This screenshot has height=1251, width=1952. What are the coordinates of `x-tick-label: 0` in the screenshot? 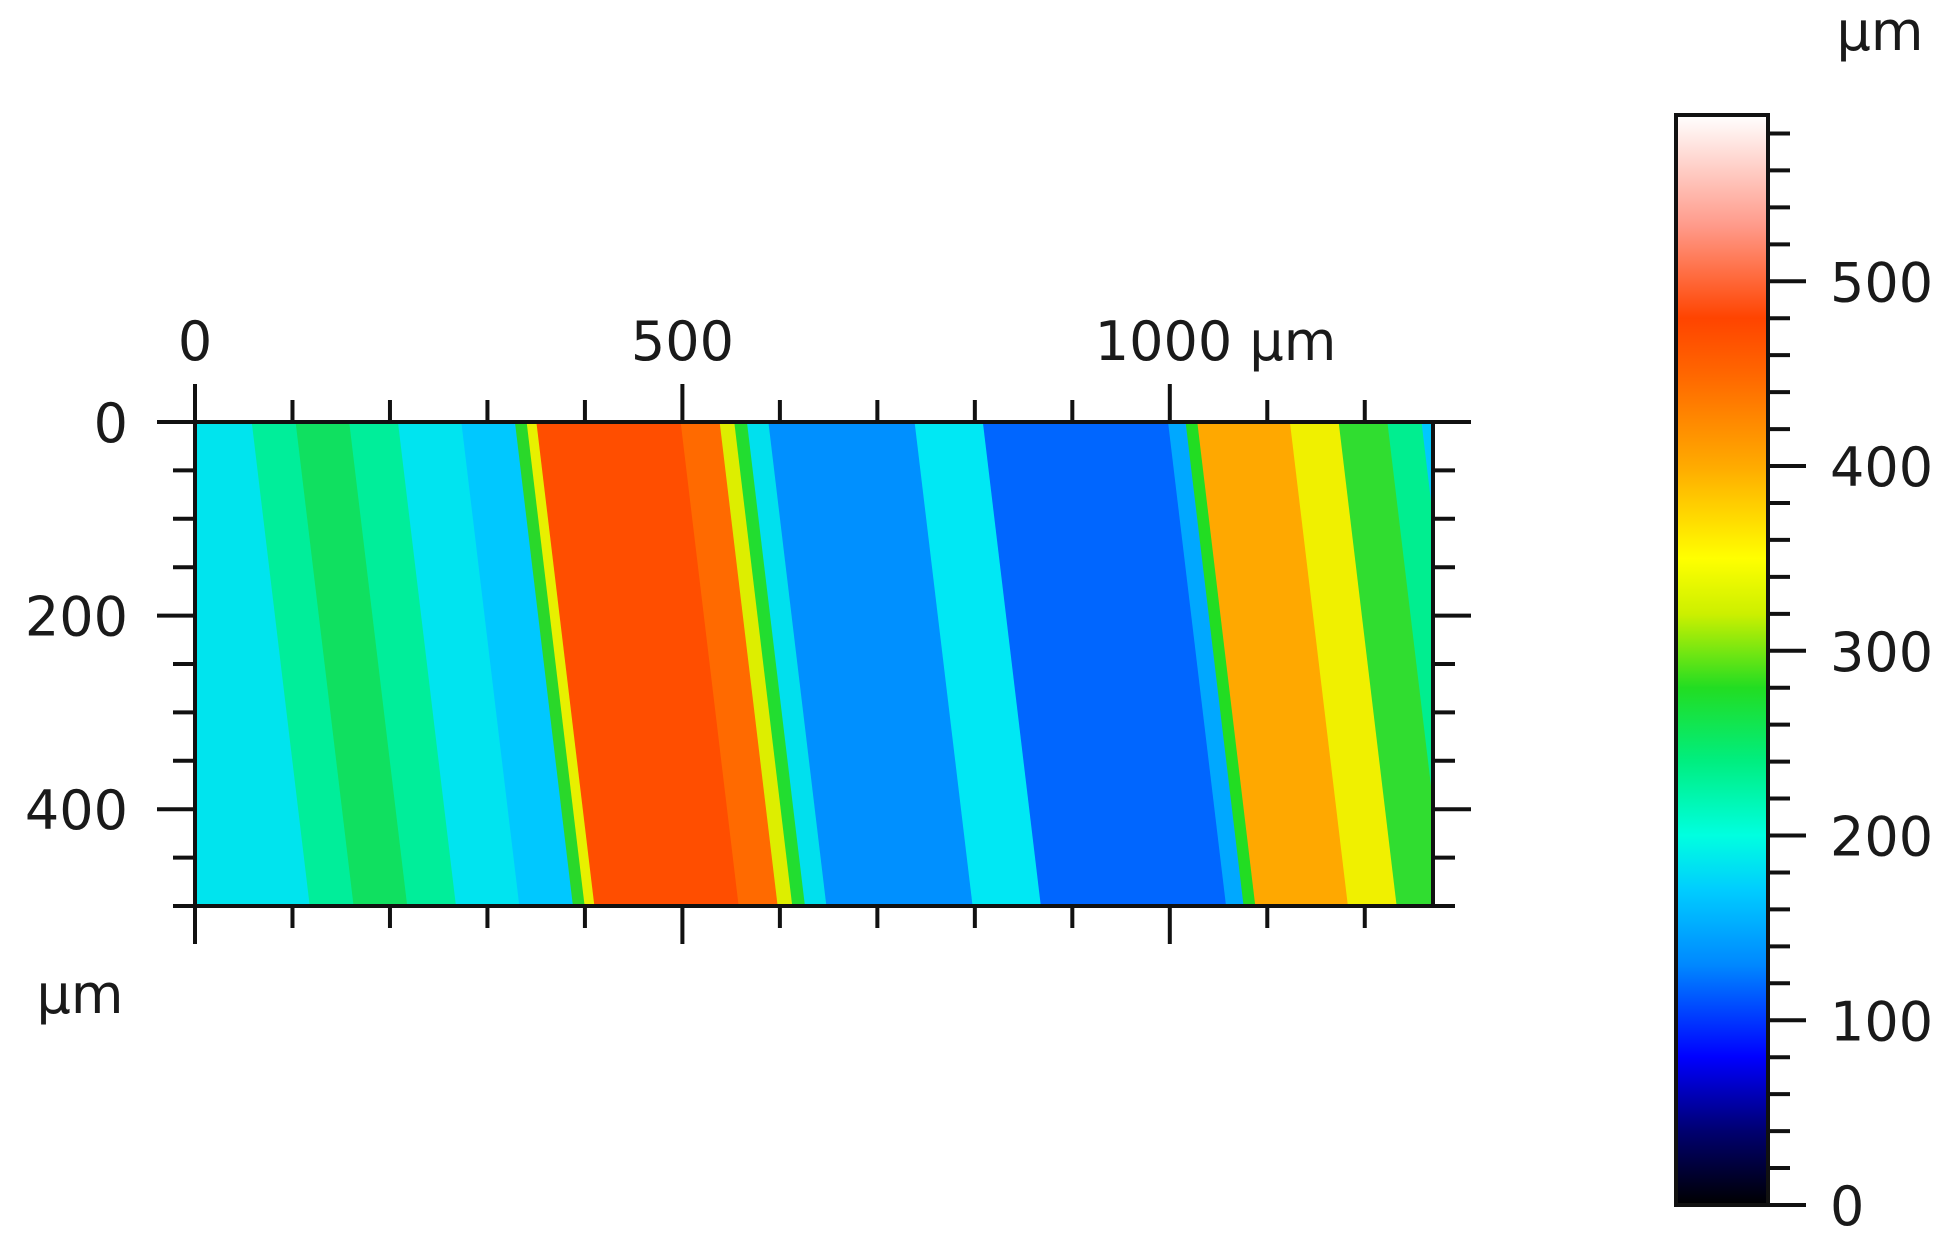 It's located at (195, 341).